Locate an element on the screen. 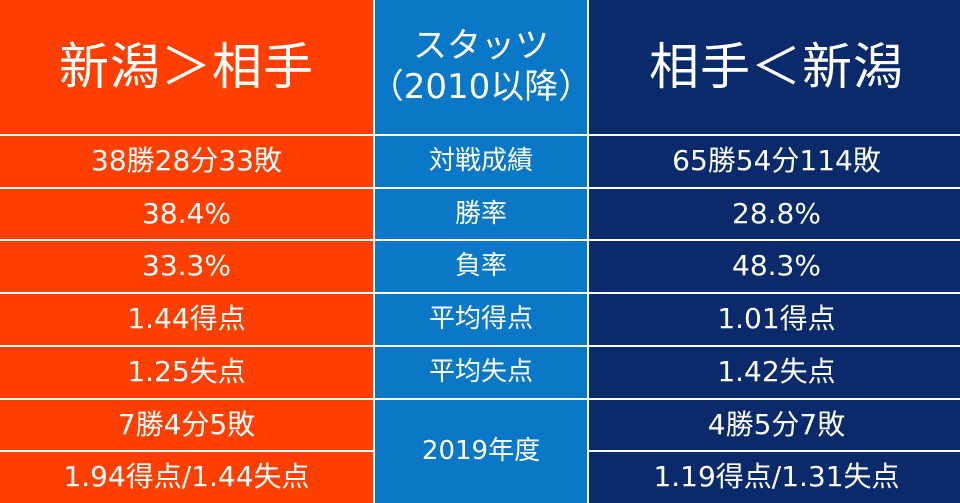  header-left: 新潟＞相手 is located at coordinates (186, 67).